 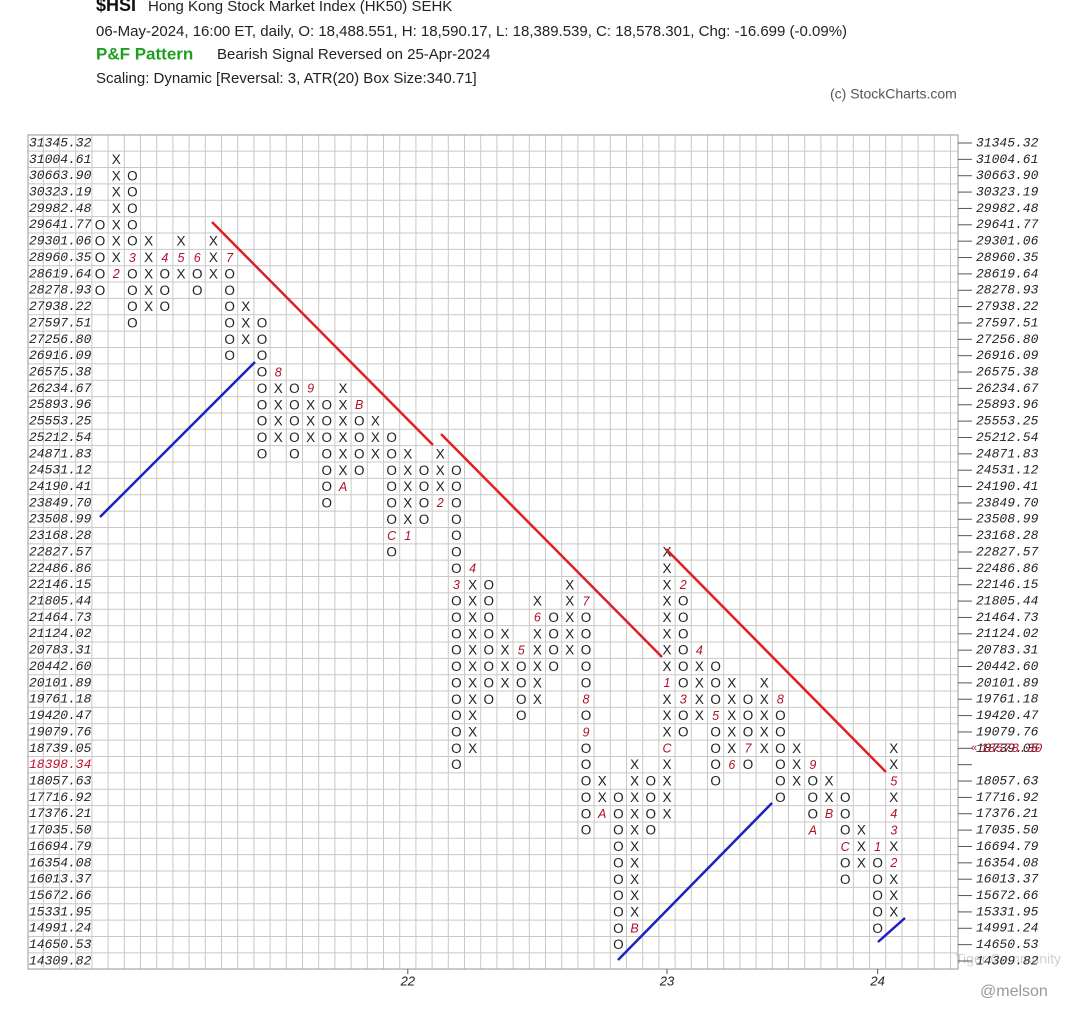 What do you see at coordinates (60, 486) in the screenshot?
I see `y-tick-label: 24190.41` at bounding box center [60, 486].